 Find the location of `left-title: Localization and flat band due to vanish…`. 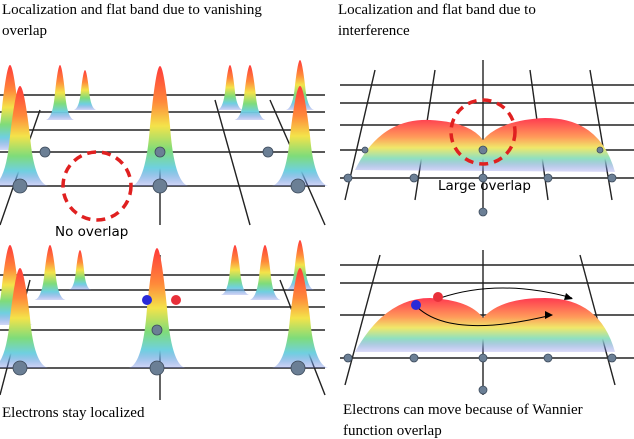

left-title: Localization and flat band due to vanish… is located at coordinates (132, 20).